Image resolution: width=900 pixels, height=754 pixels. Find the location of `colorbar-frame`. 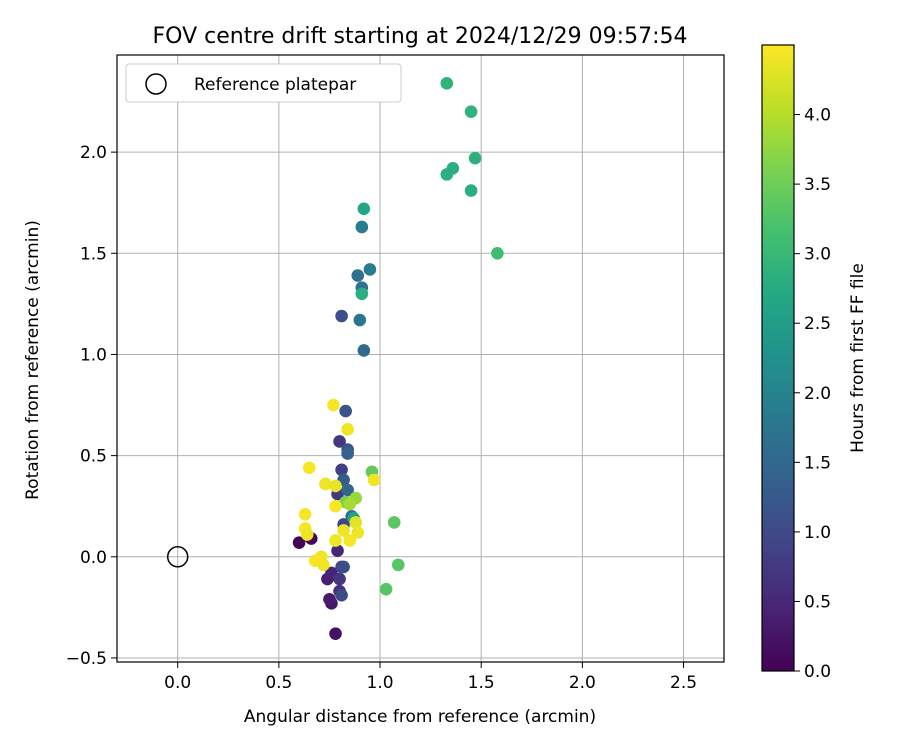

colorbar-frame is located at coordinates (778, 358).